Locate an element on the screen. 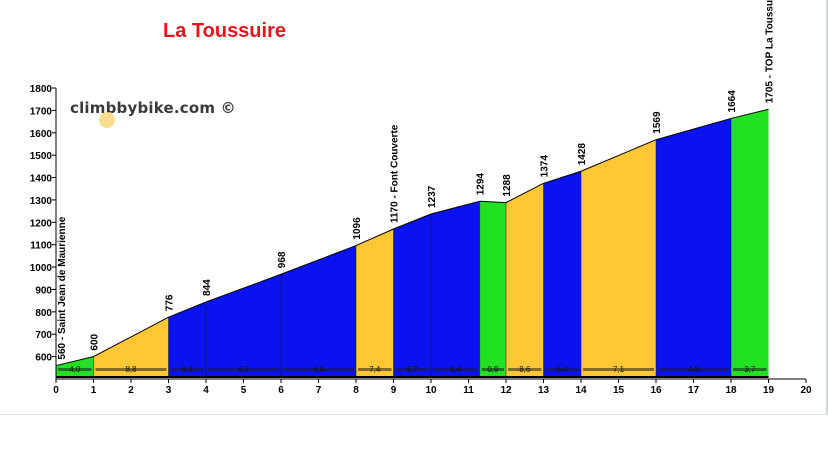 The height and width of the screenshot is (451, 828). elevation-label: 1374 is located at coordinates (545, 166).